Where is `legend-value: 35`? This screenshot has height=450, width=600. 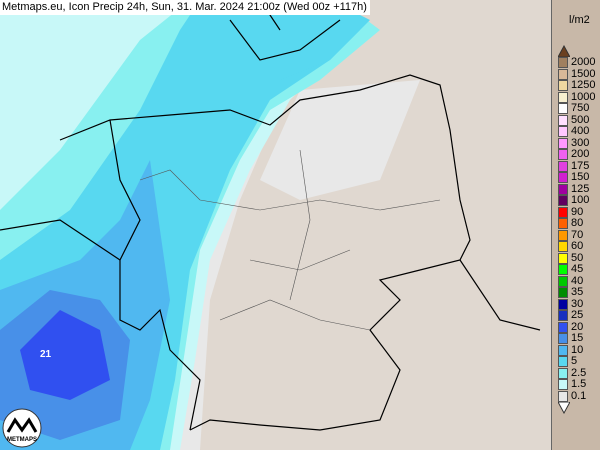
legend-value: 35 is located at coordinates (577, 292).